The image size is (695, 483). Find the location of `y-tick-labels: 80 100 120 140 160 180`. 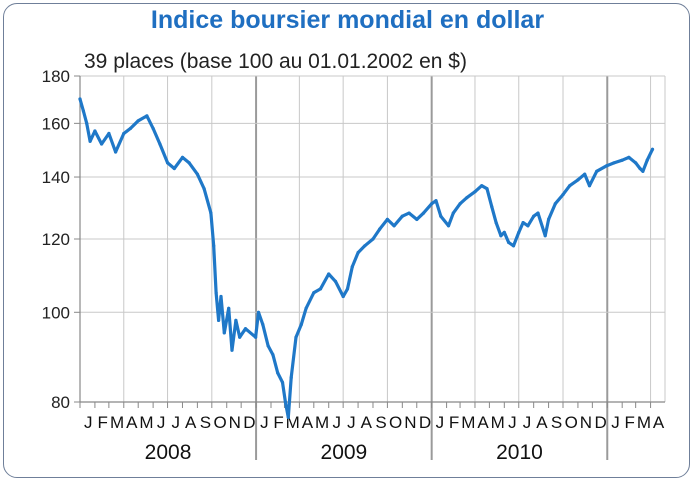

y-tick-labels: 80 100 120 140 160 180 is located at coordinates (56, 239).